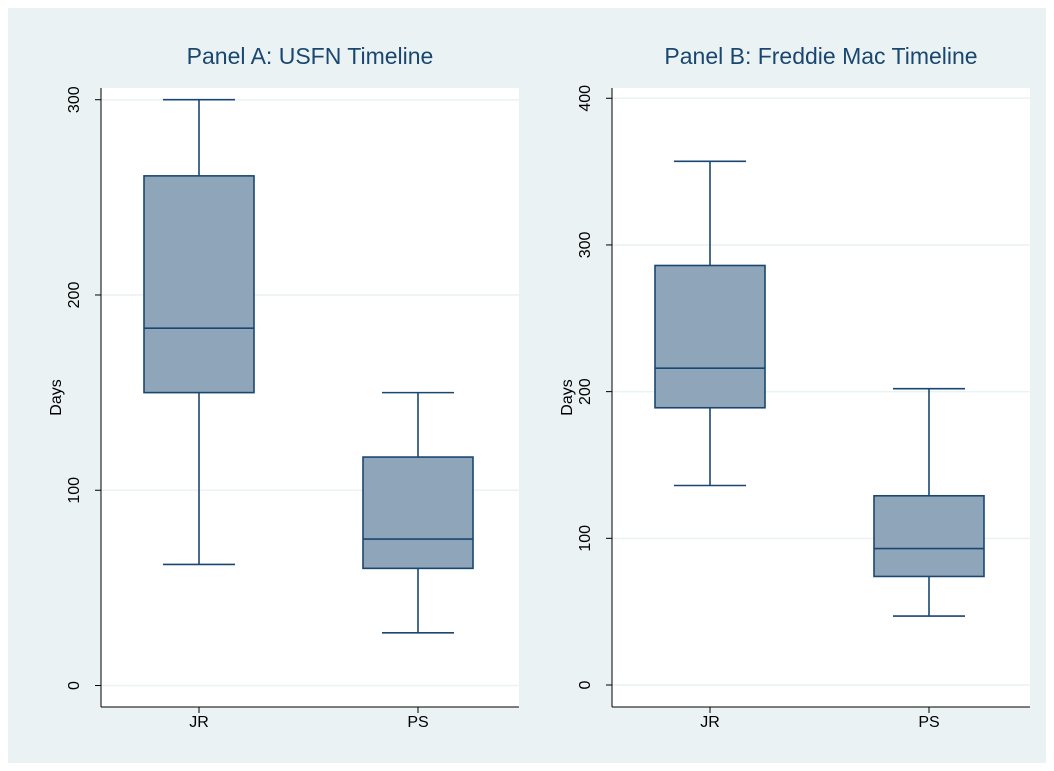  I want to click on y-tick-label: 400, so click(585, 98).